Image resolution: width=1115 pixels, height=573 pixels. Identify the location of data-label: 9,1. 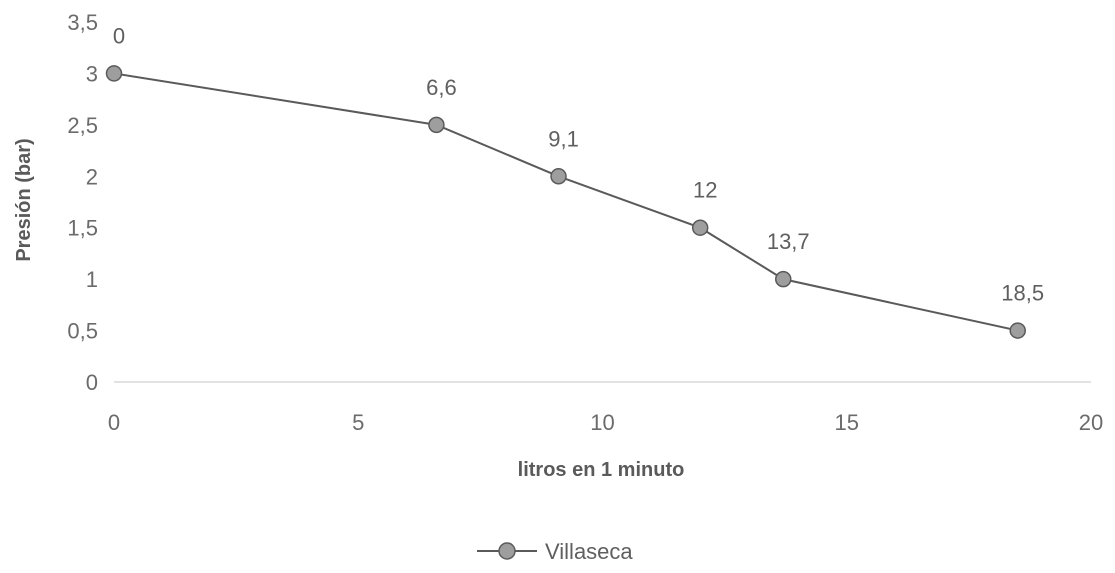
(563, 138).